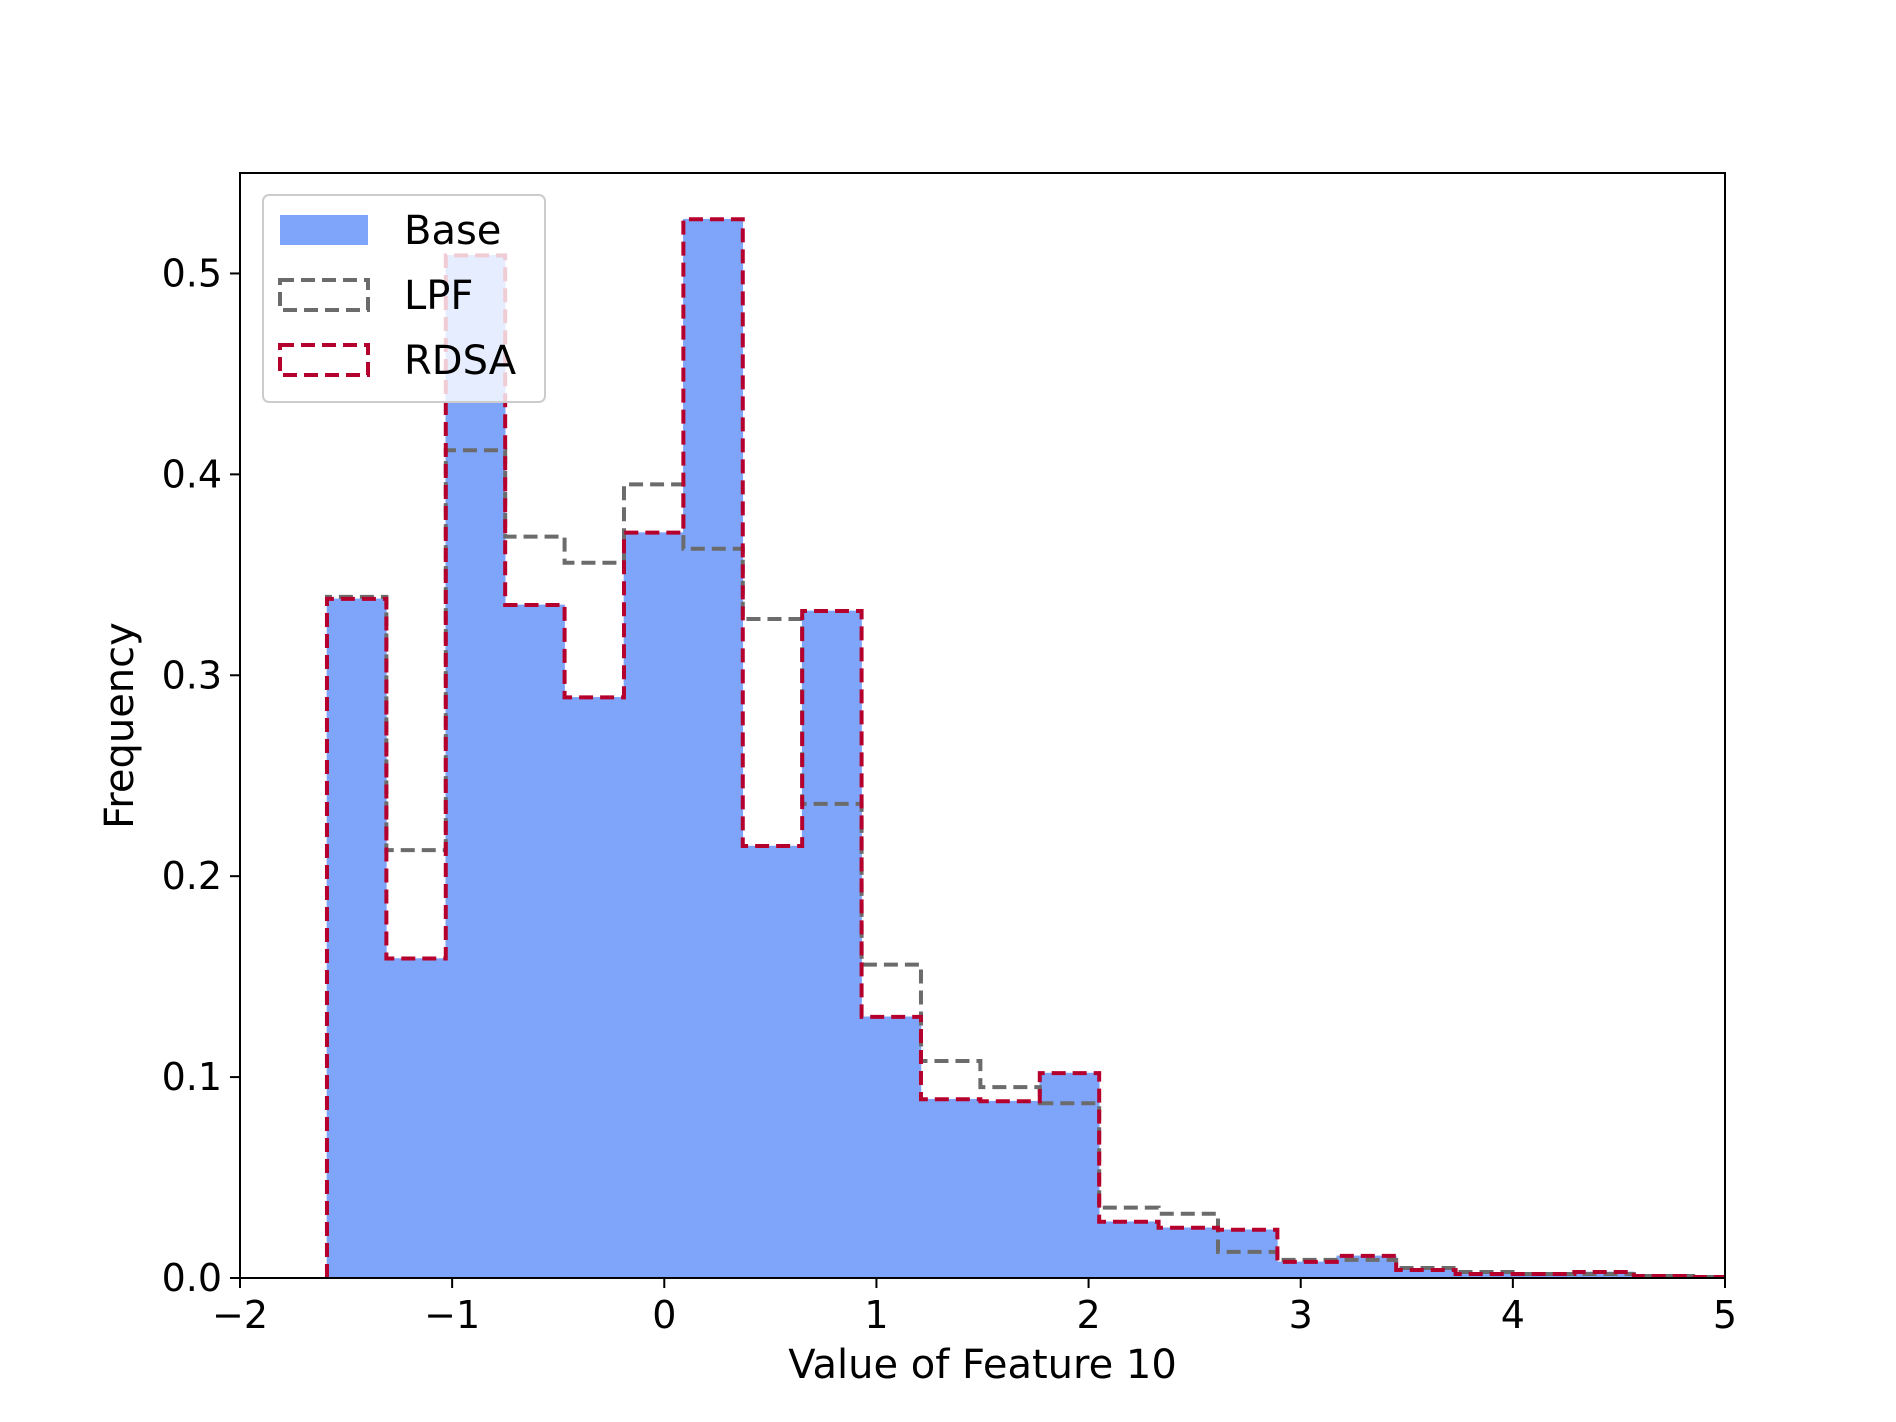  What do you see at coordinates (192, 273) in the screenshot?
I see `y-tick-label: 0.5` at bounding box center [192, 273].